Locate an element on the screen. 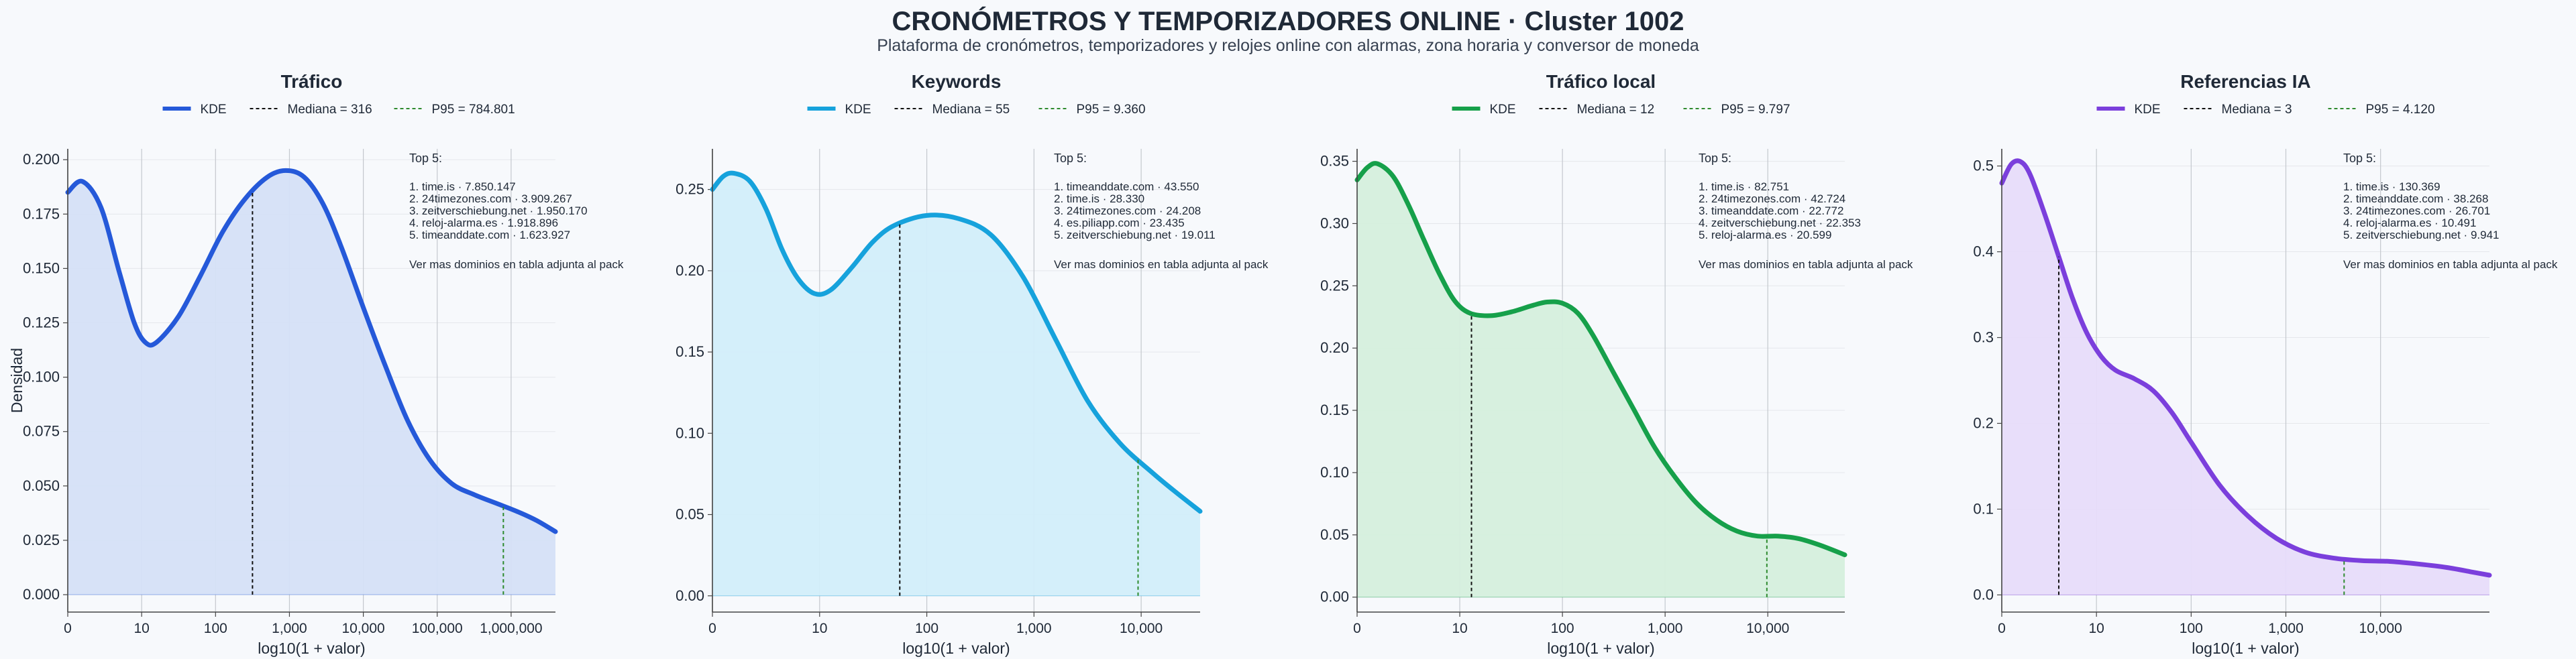 This screenshot has width=2576, height=659. top5-item: 1. time.is · 82.751 is located at coordinates (1744, 186).